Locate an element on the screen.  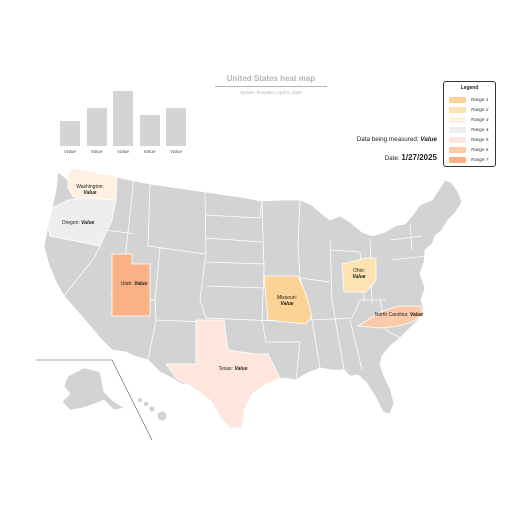
label-oregon: Oregon: Value is located at coordinates (78, 223).